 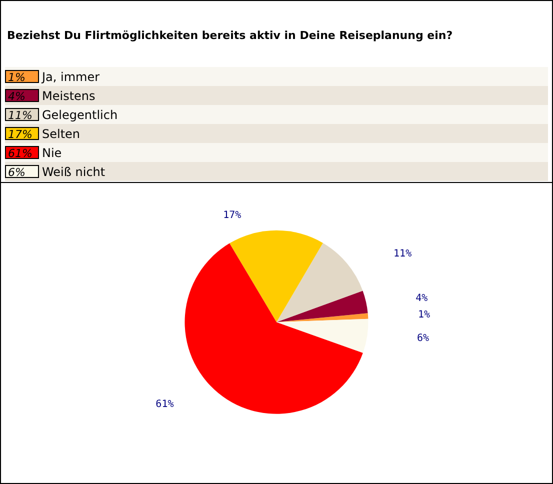 What do you see at coordinates (80, 115) in the screenshot?
I see `legend-label: Gelegentlich` at bounding box center [80, 115].